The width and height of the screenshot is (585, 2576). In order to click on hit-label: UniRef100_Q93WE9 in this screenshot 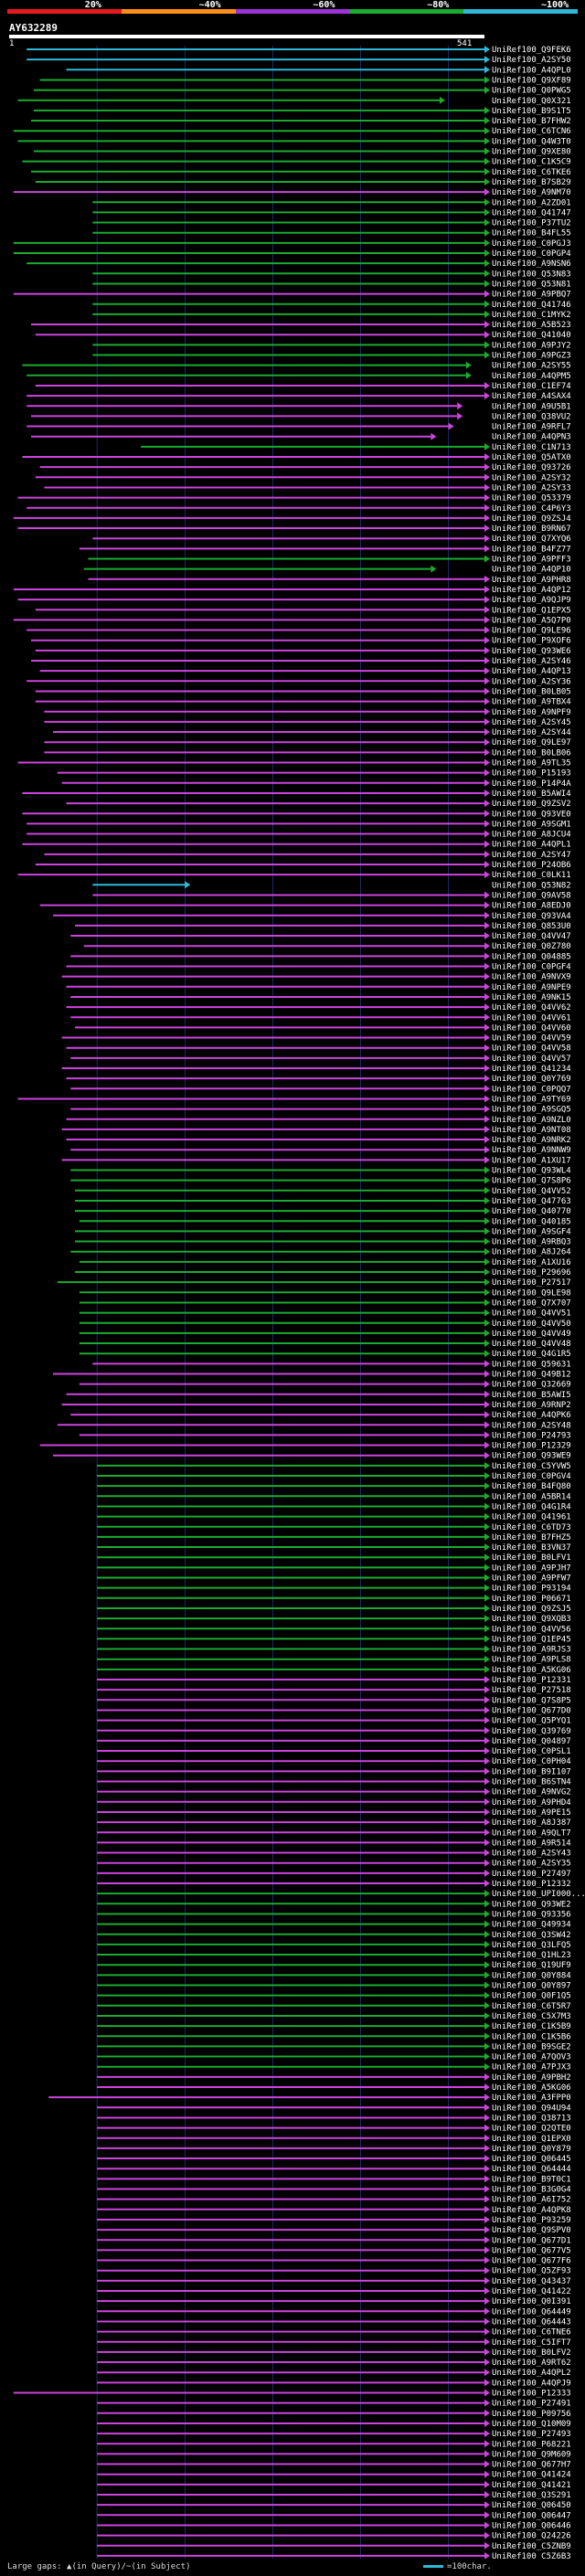, I will do `click(532, 1456)`.